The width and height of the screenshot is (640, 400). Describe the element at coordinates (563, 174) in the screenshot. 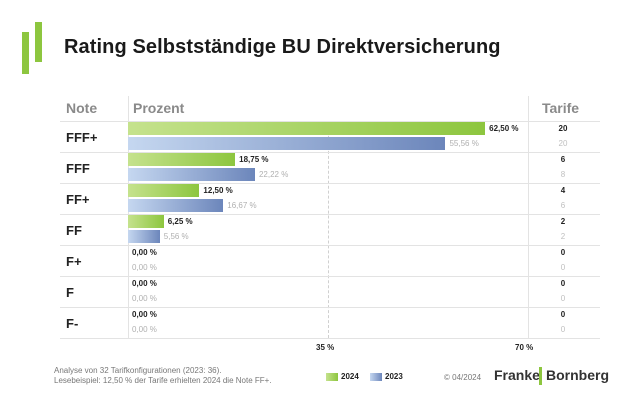

I see `tarife-2023: 8` at that location.